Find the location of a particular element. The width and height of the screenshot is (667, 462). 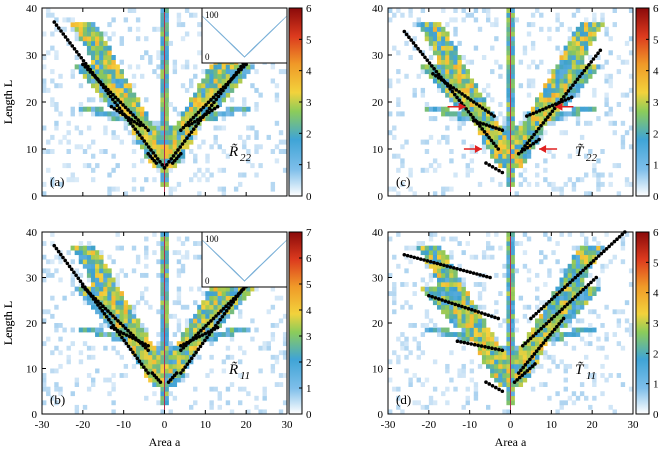

panel-symbol: R̃ is located at coordinates (233, 152).